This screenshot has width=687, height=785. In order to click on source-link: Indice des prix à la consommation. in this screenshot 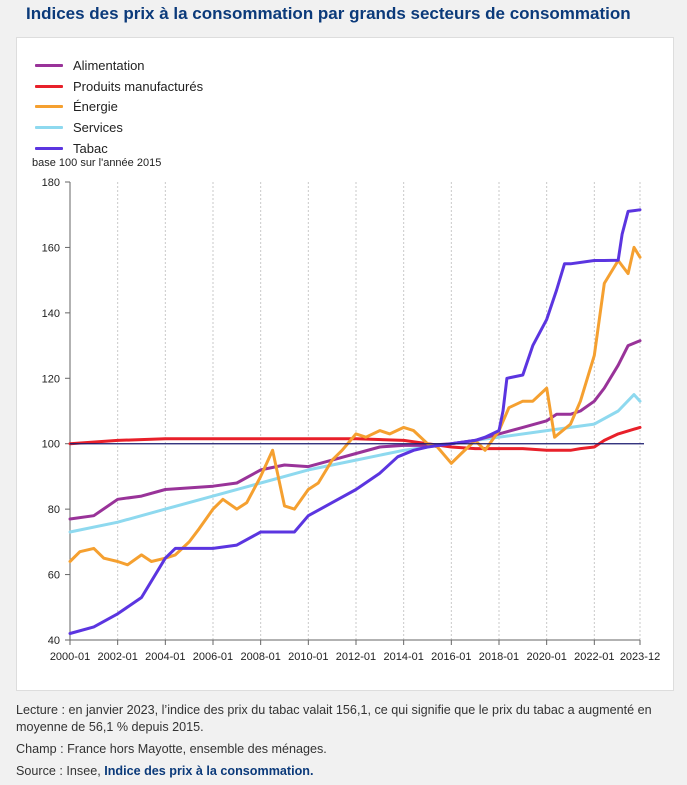, I will do `click(209, 771)`.